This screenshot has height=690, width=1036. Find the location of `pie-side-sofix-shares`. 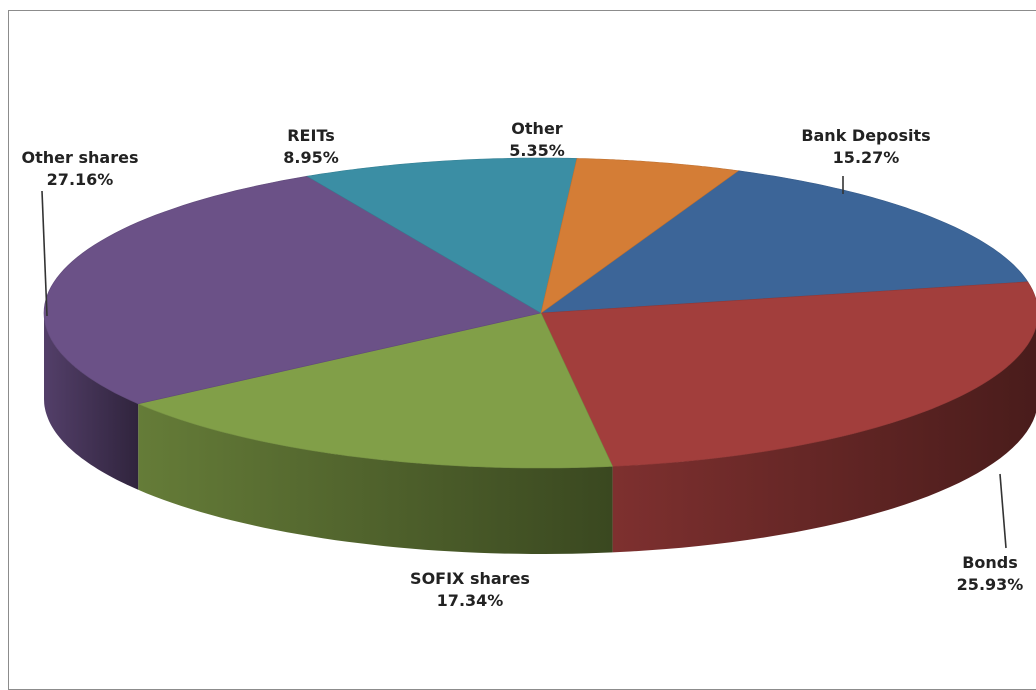

pie-side-sofix-shares is located at coordinates (375, 478).